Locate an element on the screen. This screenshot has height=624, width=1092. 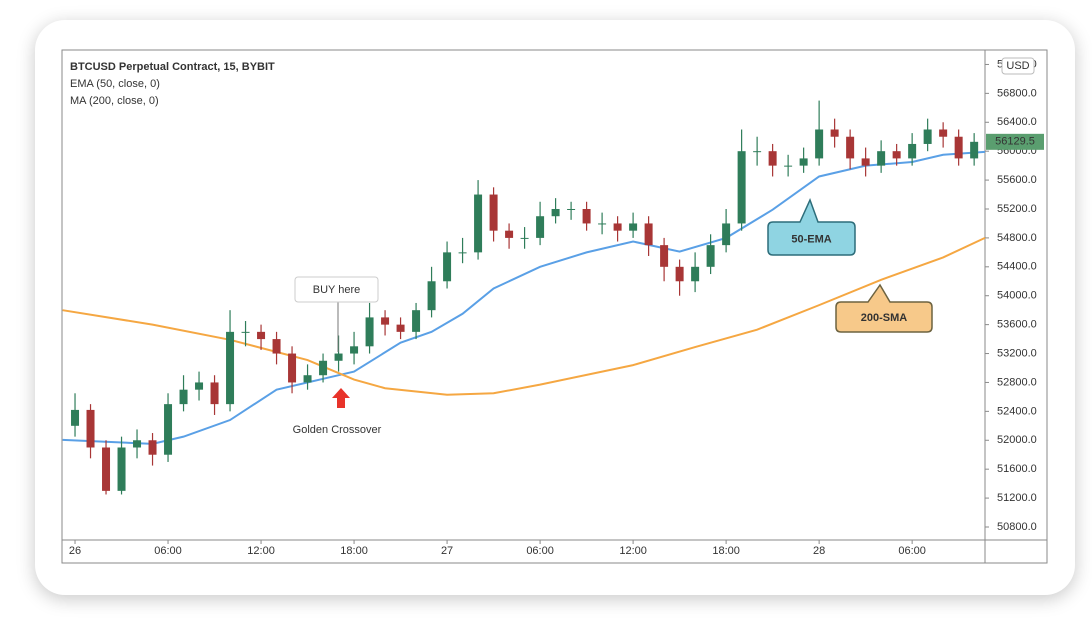
currency-label: USD is located at coordinates (1017, 66).